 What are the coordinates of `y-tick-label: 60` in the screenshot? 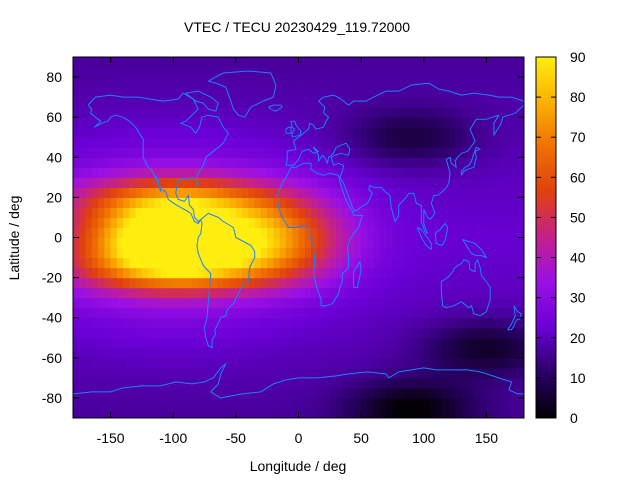 It's located at (54, 117).